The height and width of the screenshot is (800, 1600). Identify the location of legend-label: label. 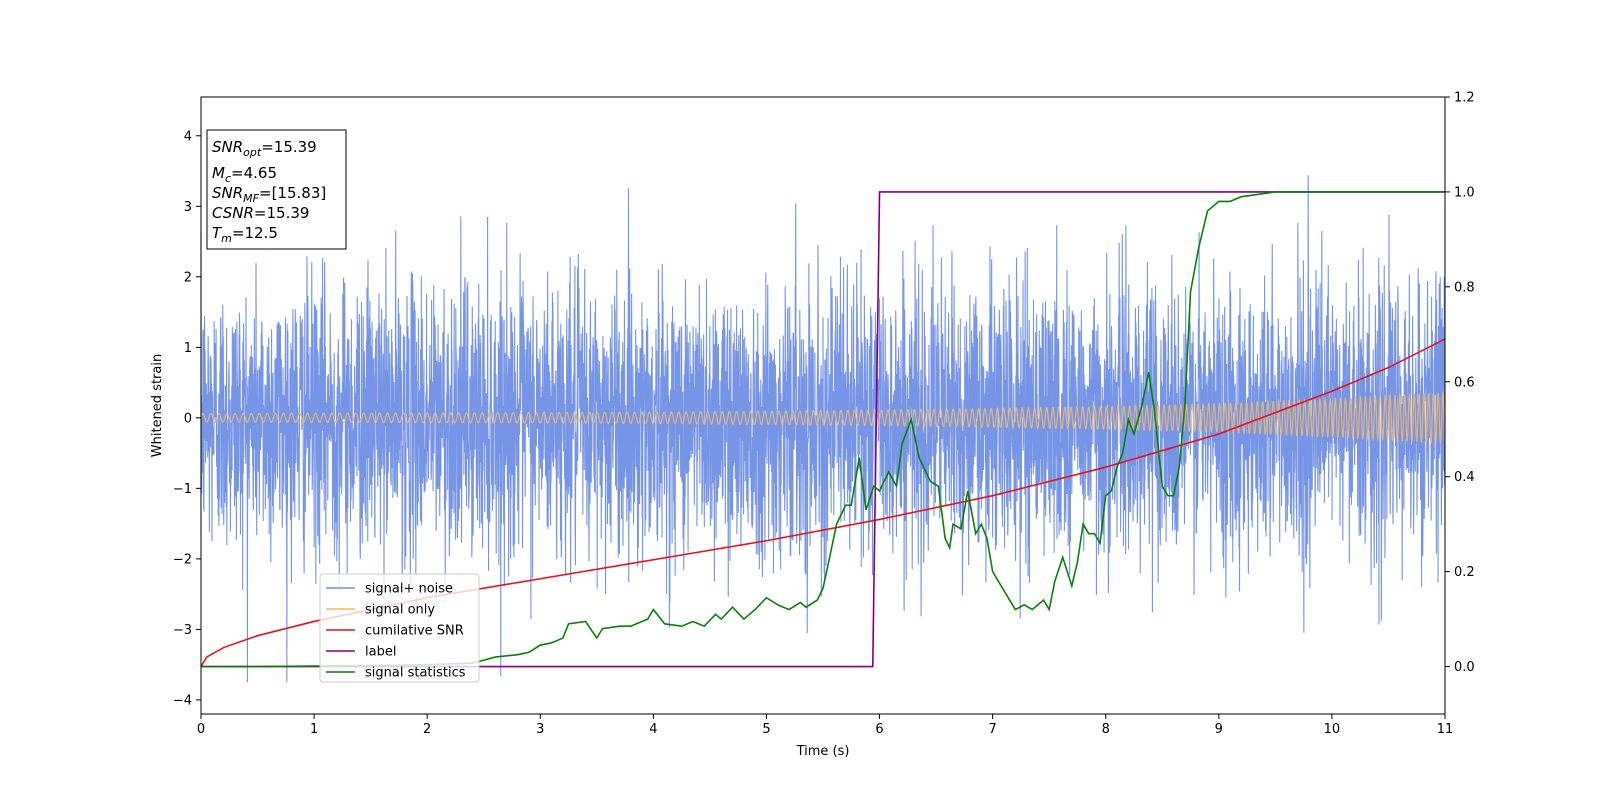
(380, 652).